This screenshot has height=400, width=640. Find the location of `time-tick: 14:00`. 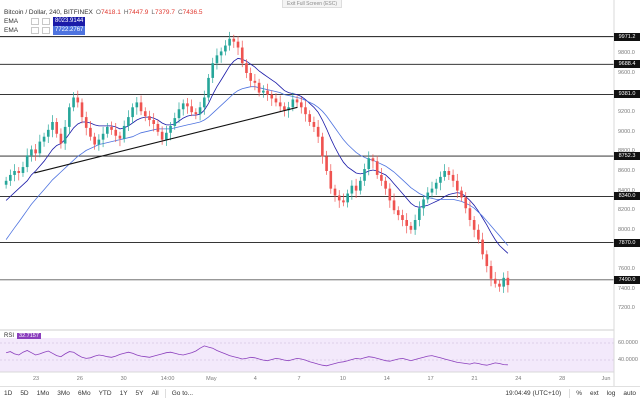

time-tick: 14:00 is located at coordinates (167, 379).